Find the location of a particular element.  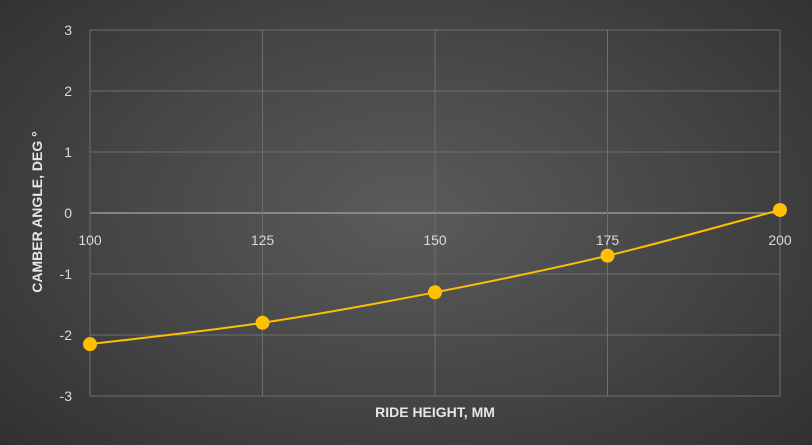

y-tick-label: 3 is located at coordinates (68, 30).